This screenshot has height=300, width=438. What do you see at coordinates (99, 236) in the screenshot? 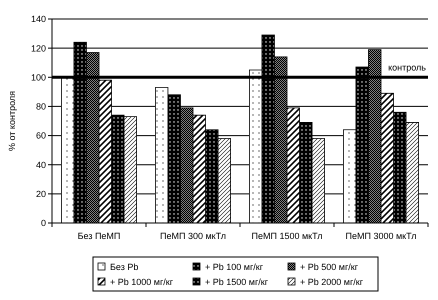
I see `x-tick-label: Без ПеМП` at bounding box center [99, 236].